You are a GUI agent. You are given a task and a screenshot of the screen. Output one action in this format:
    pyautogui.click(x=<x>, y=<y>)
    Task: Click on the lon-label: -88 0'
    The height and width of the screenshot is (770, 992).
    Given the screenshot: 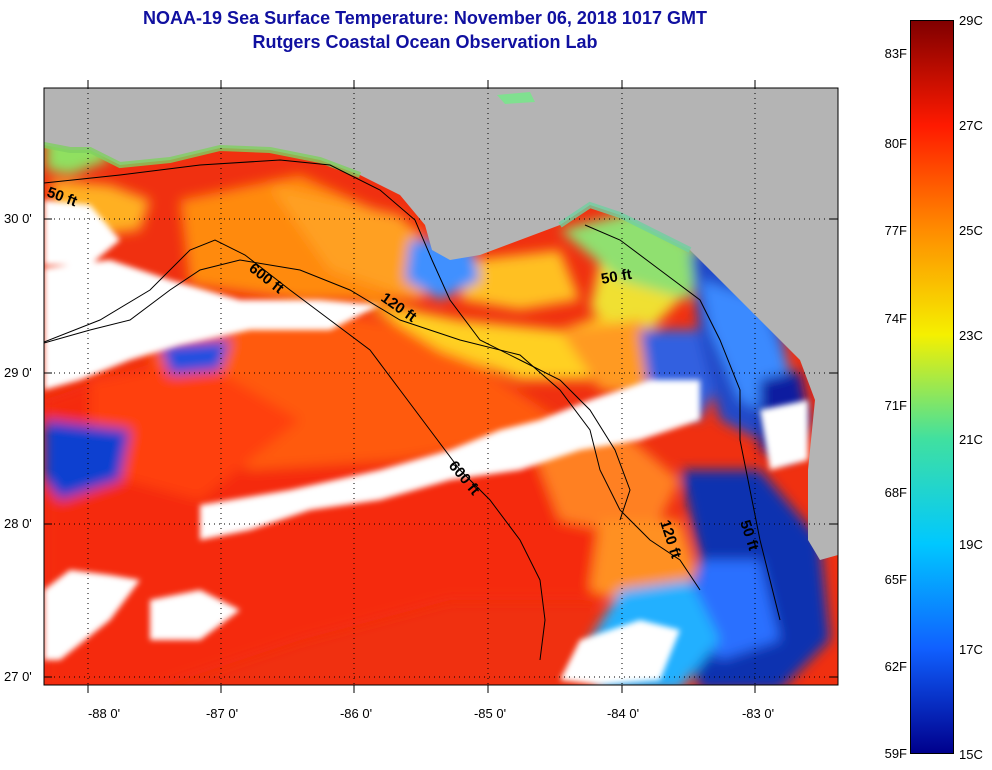 What is the action you would take?
    pyautogui.click(x=104, y=713)
    